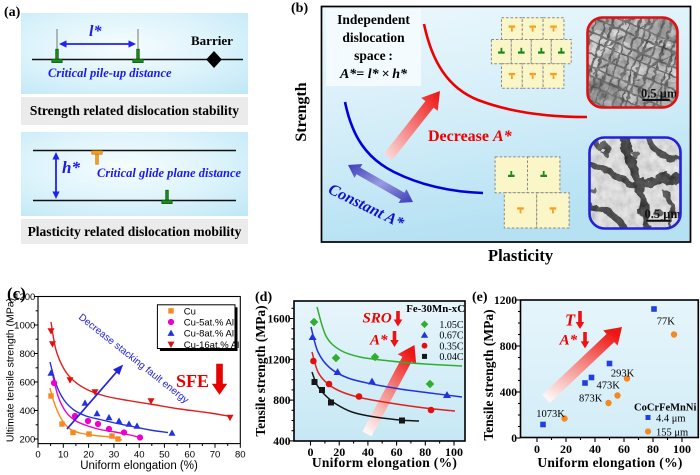 Image resolution: width=700 pixels, height=475 pixels. What do you see at coordinates (623, 373) in the screenshot?
I see `svg-text: 293K` at bounding box center [623, 373].